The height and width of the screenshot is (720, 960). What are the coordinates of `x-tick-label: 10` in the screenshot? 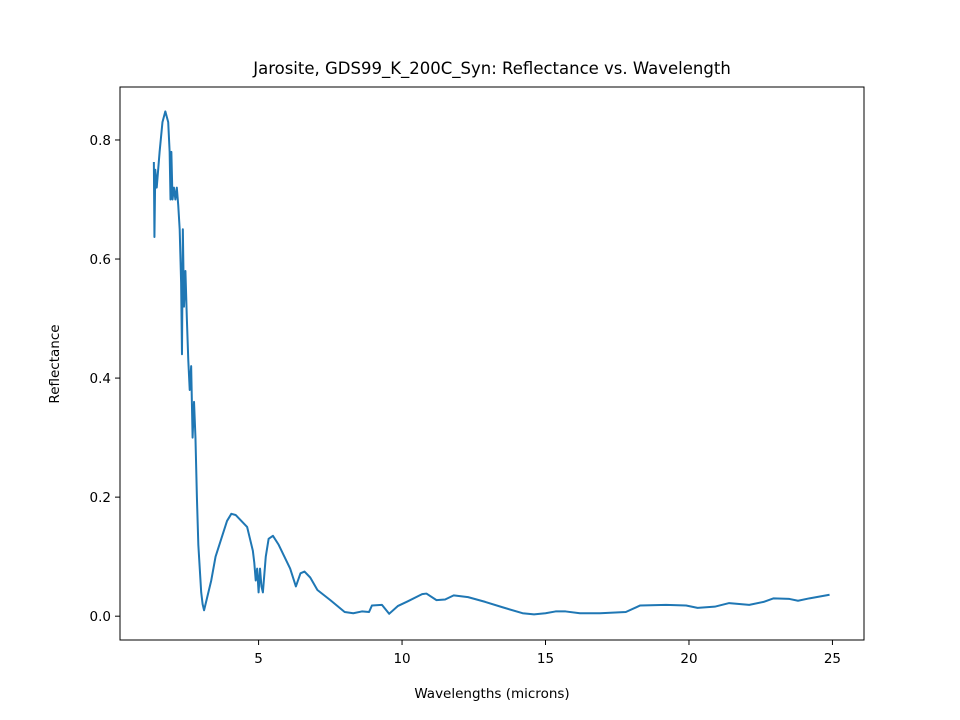 It's located at (401, 659).